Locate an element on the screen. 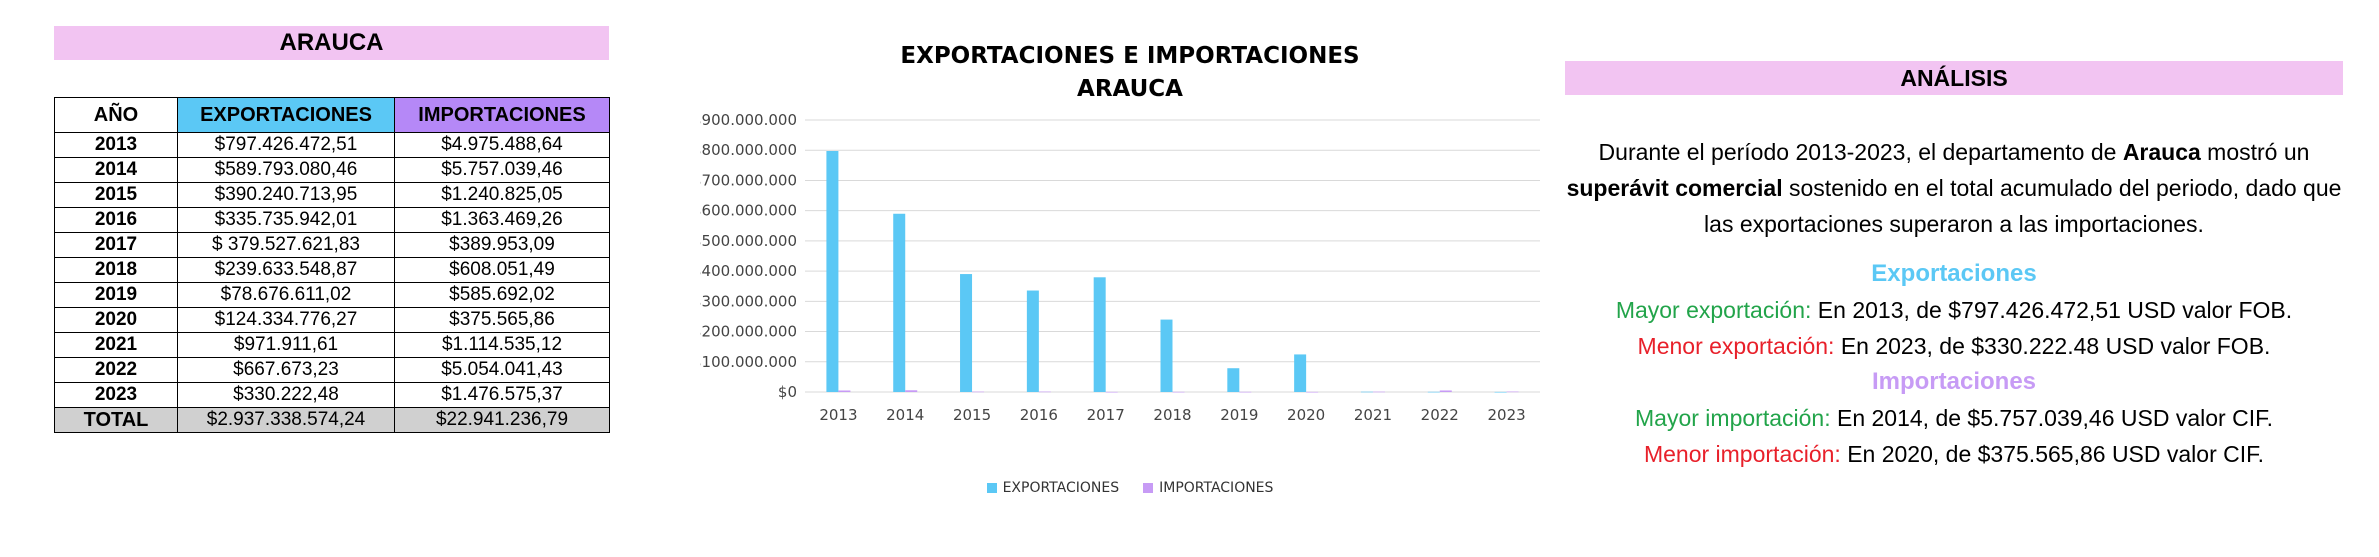 The width and height of the screenshot is (2379, 557). cell-imports: $389.953,09 is located at coordinates (502, 245).